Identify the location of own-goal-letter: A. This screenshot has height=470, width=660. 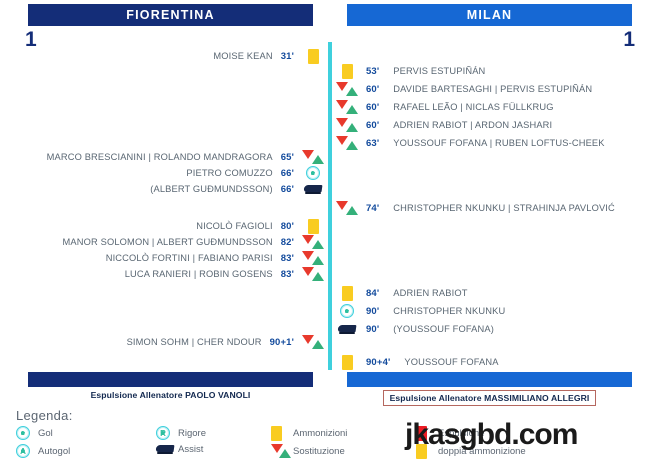
(23, 451).